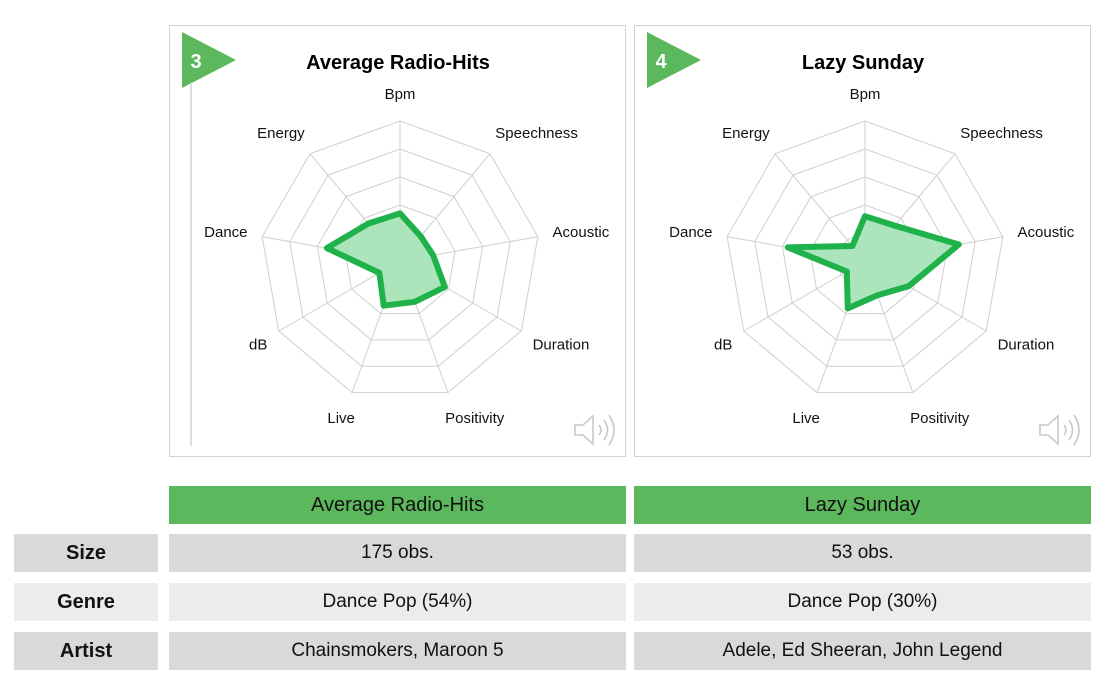  What do you see at coordinates (195, 62) in the screenshot?
I see `badge-number: 3` at bounding box center [195, 62].